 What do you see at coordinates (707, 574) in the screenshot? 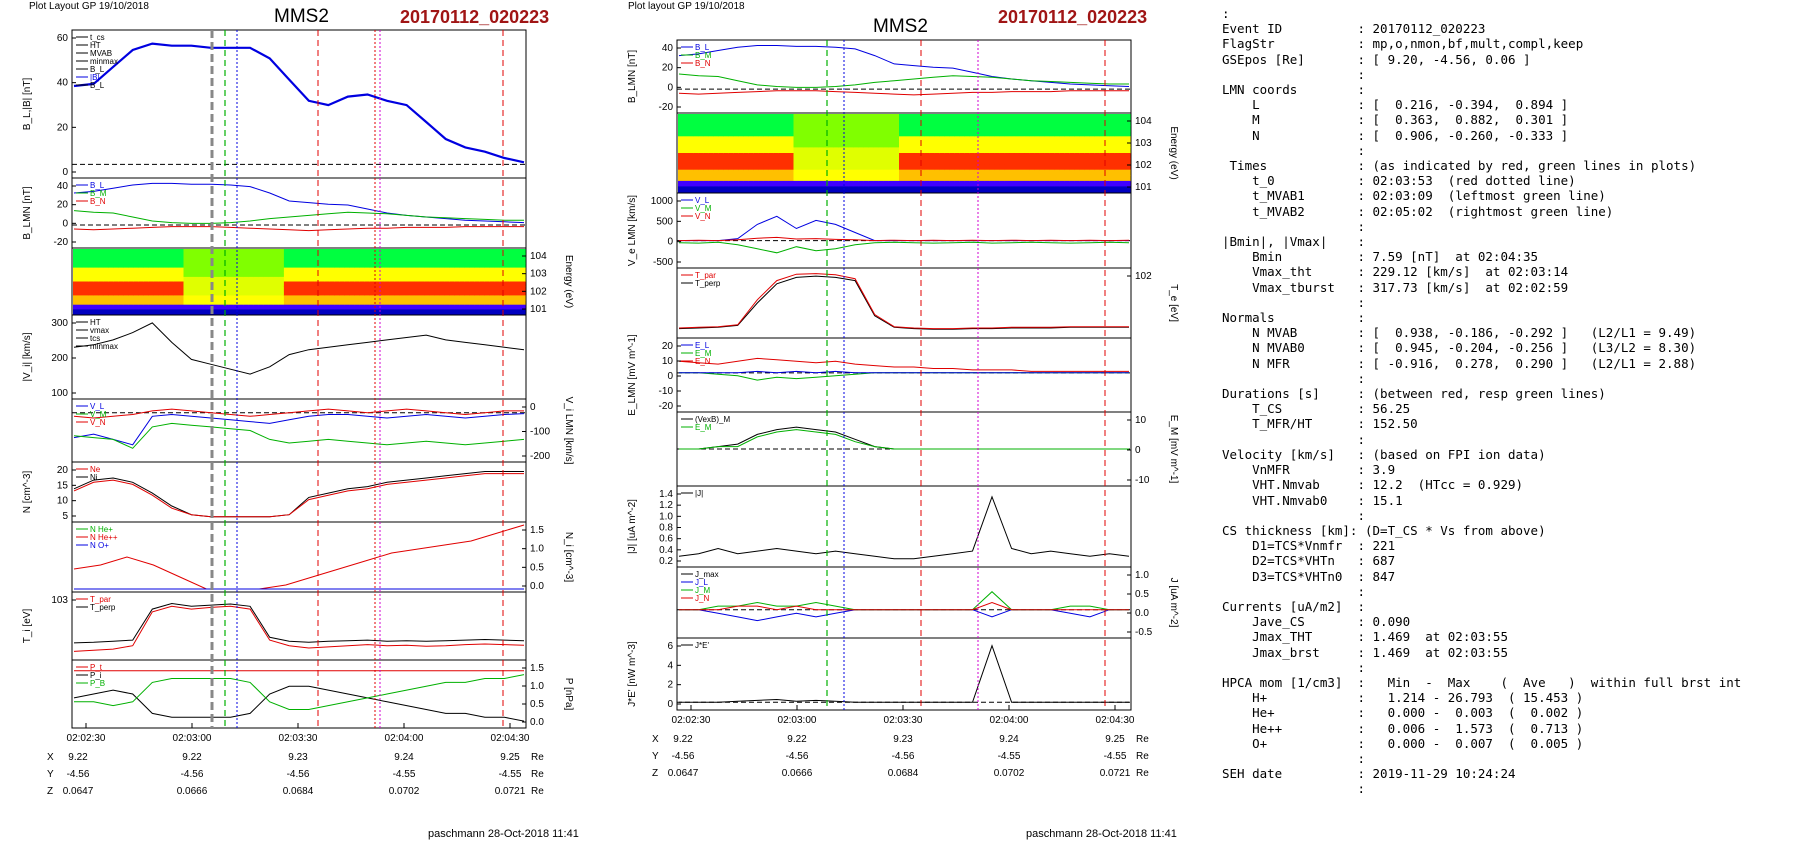
I see `legend-label: J_max` at bounding box center [707, 574].